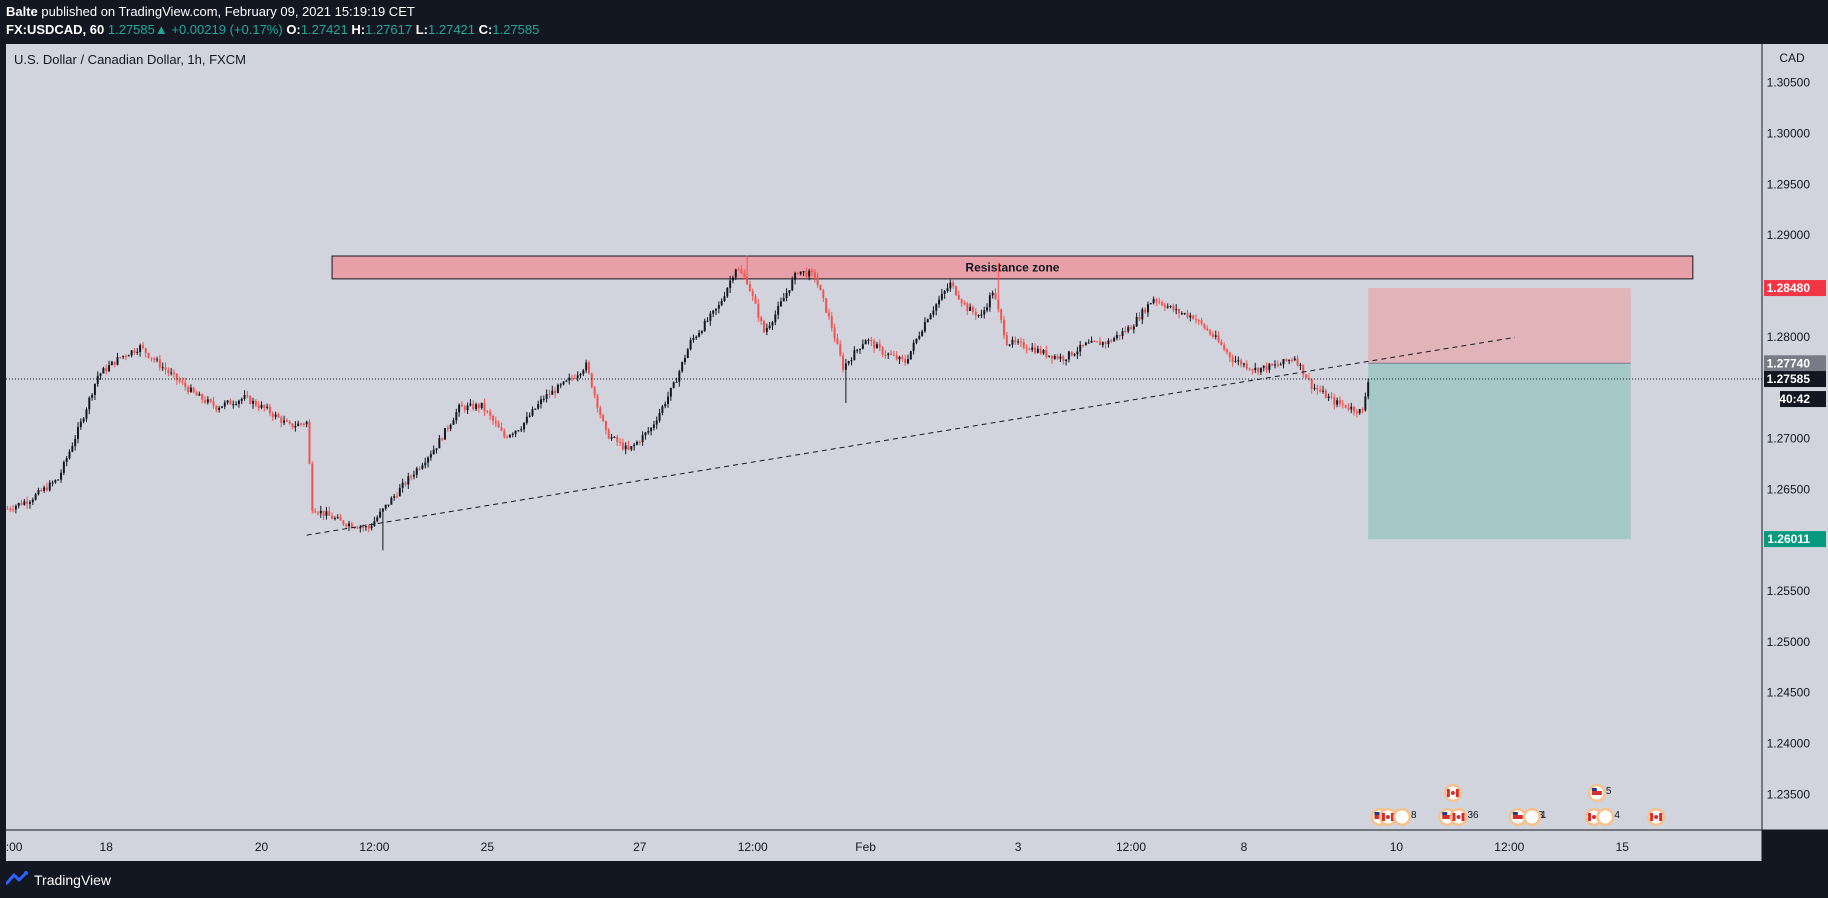 The image size is (1828, 898). I want to click on resistance-zone, so click(1012, 267).